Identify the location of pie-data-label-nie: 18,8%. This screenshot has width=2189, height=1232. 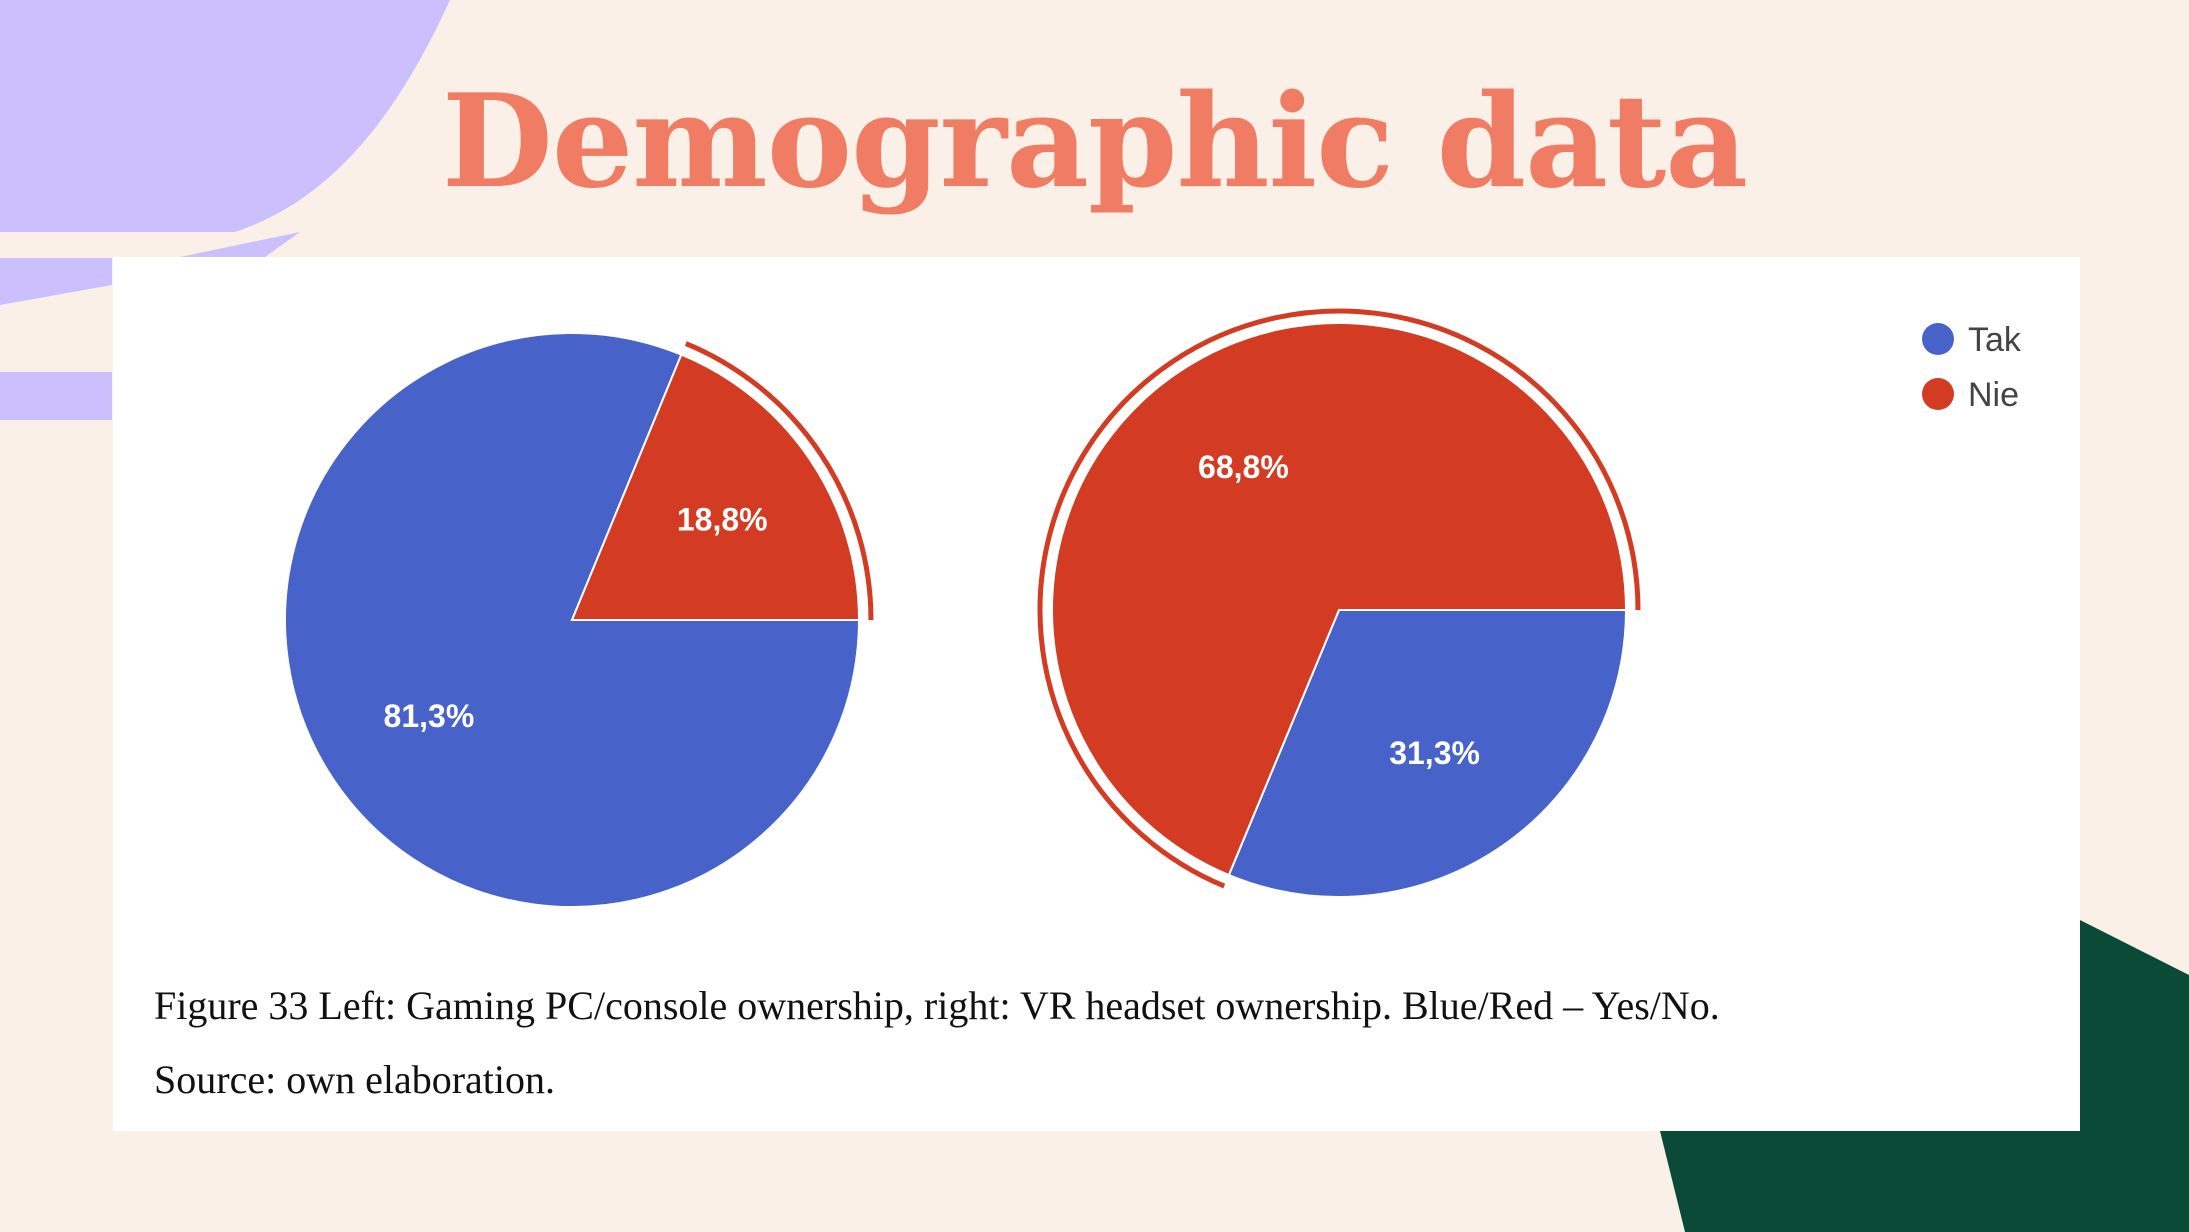
(722, 519).